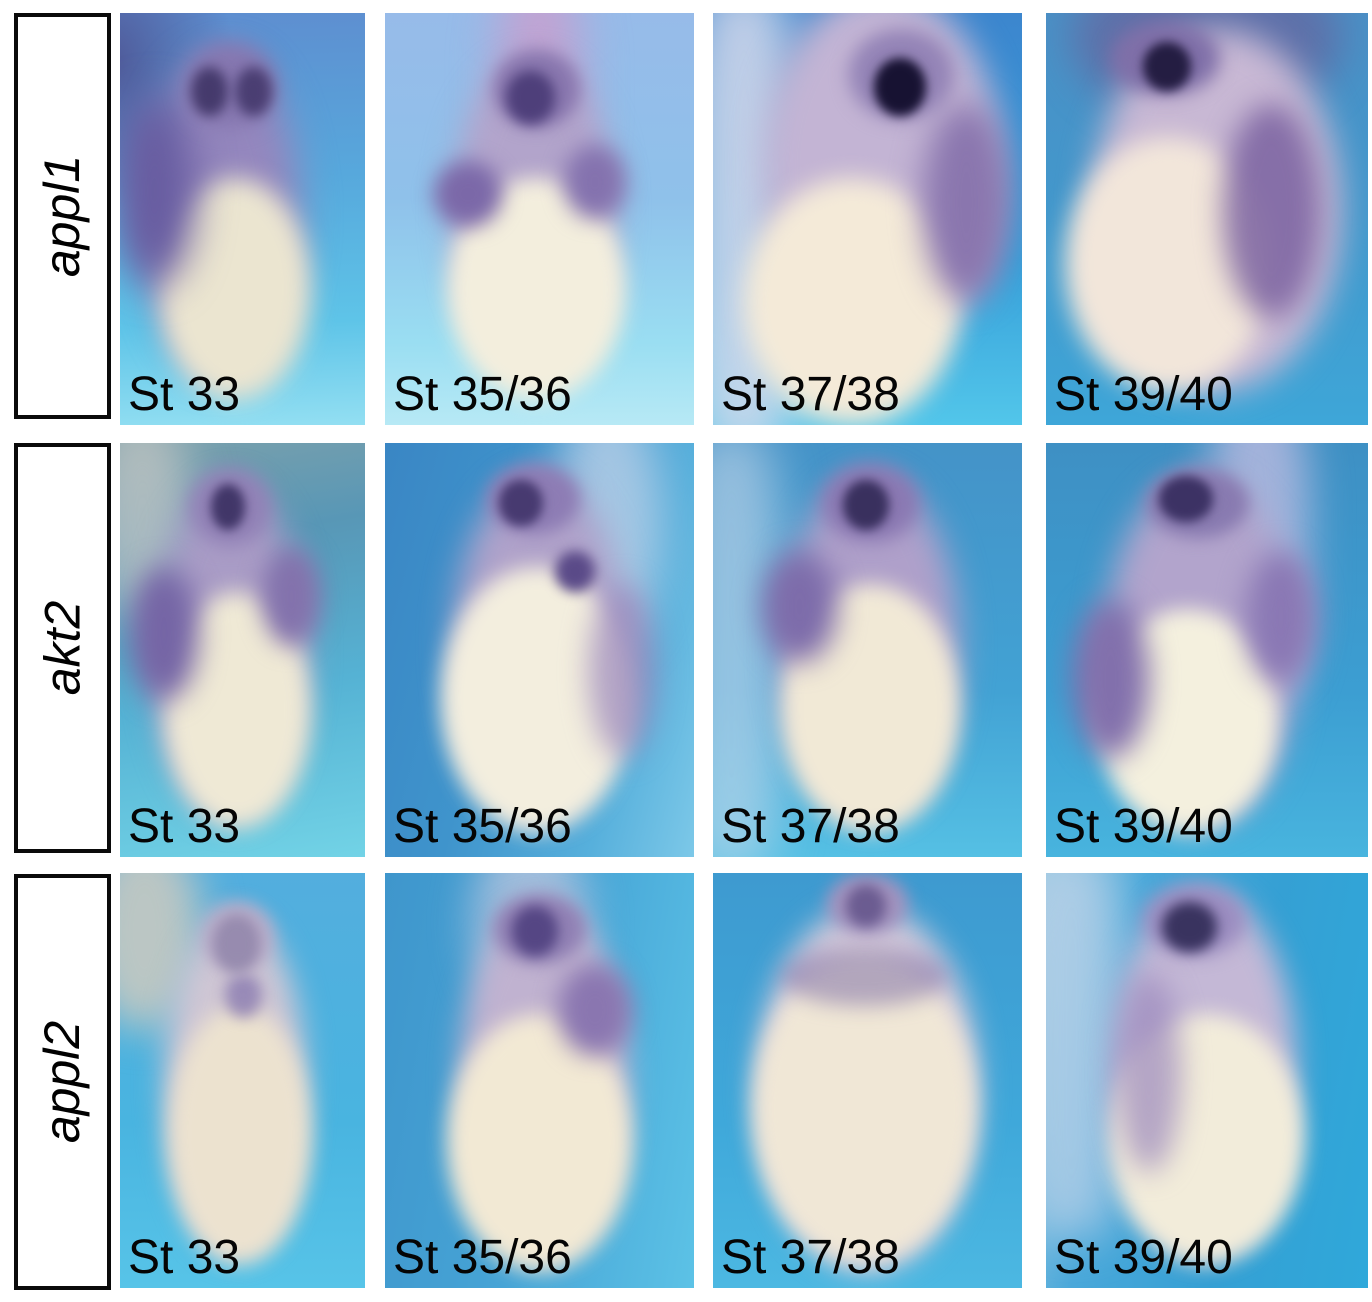 This screenshot has height=1302, width=1372. Describe the element at coordinates (867, 650) in the screenshot. I see `panel-akt2-st37-38: St 37/38` at that location.